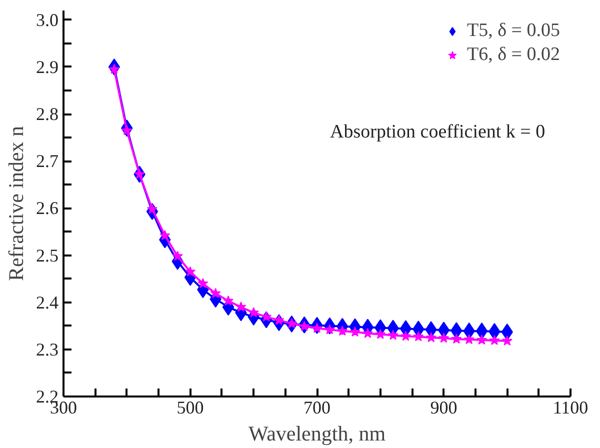  What do you see at coordinates (47, 66) in the screenshot?
I see `y-tick-label: 2.9` at bounding box center [47, 66].